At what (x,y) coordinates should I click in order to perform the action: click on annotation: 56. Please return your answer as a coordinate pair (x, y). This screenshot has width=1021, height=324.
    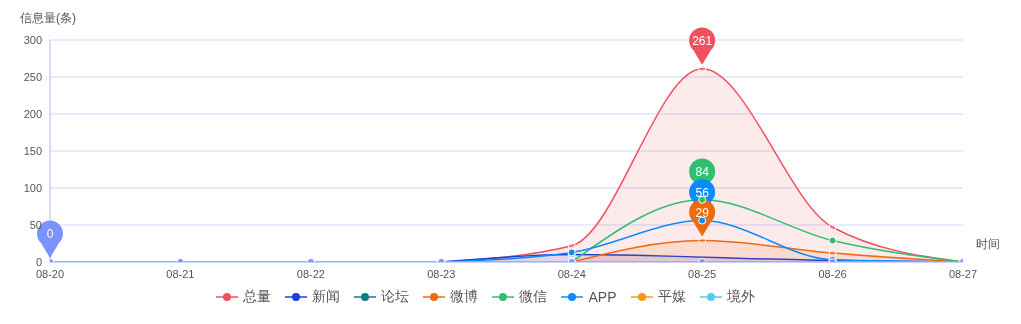
    Looking at the image, I should click on (702, 192).